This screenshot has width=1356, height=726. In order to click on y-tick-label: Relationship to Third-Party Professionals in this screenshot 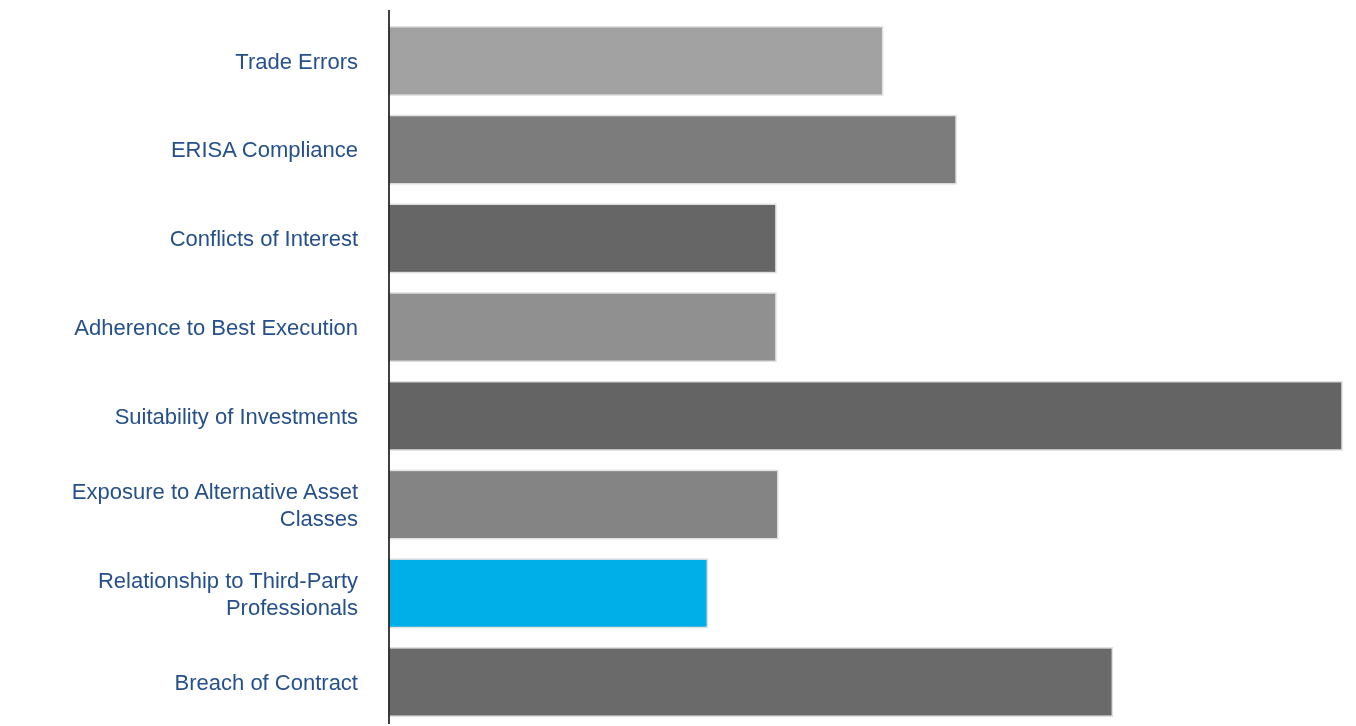, I will do `click(227, 593)`.